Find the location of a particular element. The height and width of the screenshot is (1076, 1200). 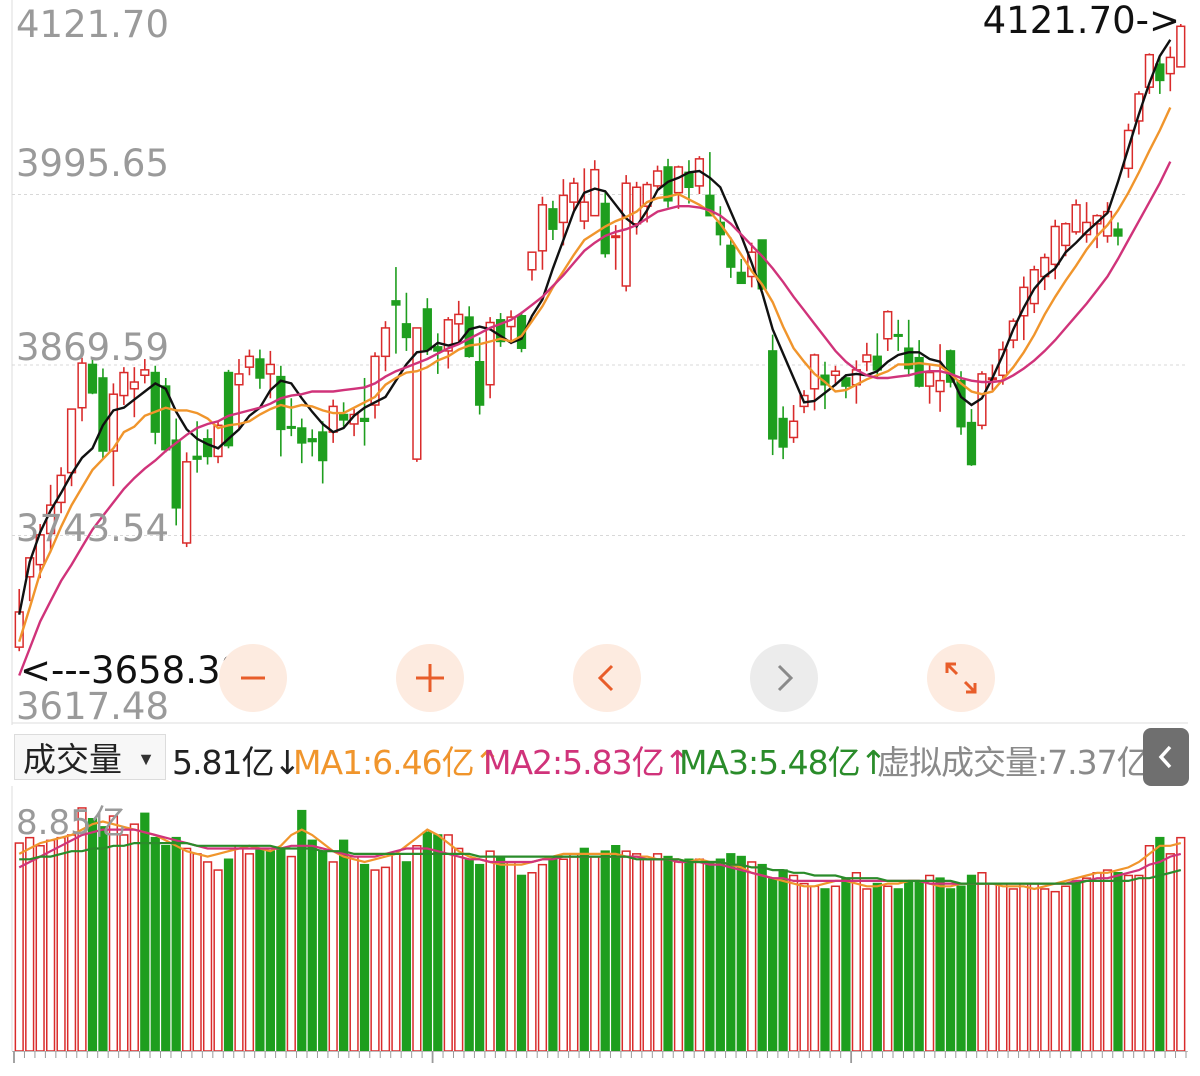

move-left-button is located at coordinates (607, 678).